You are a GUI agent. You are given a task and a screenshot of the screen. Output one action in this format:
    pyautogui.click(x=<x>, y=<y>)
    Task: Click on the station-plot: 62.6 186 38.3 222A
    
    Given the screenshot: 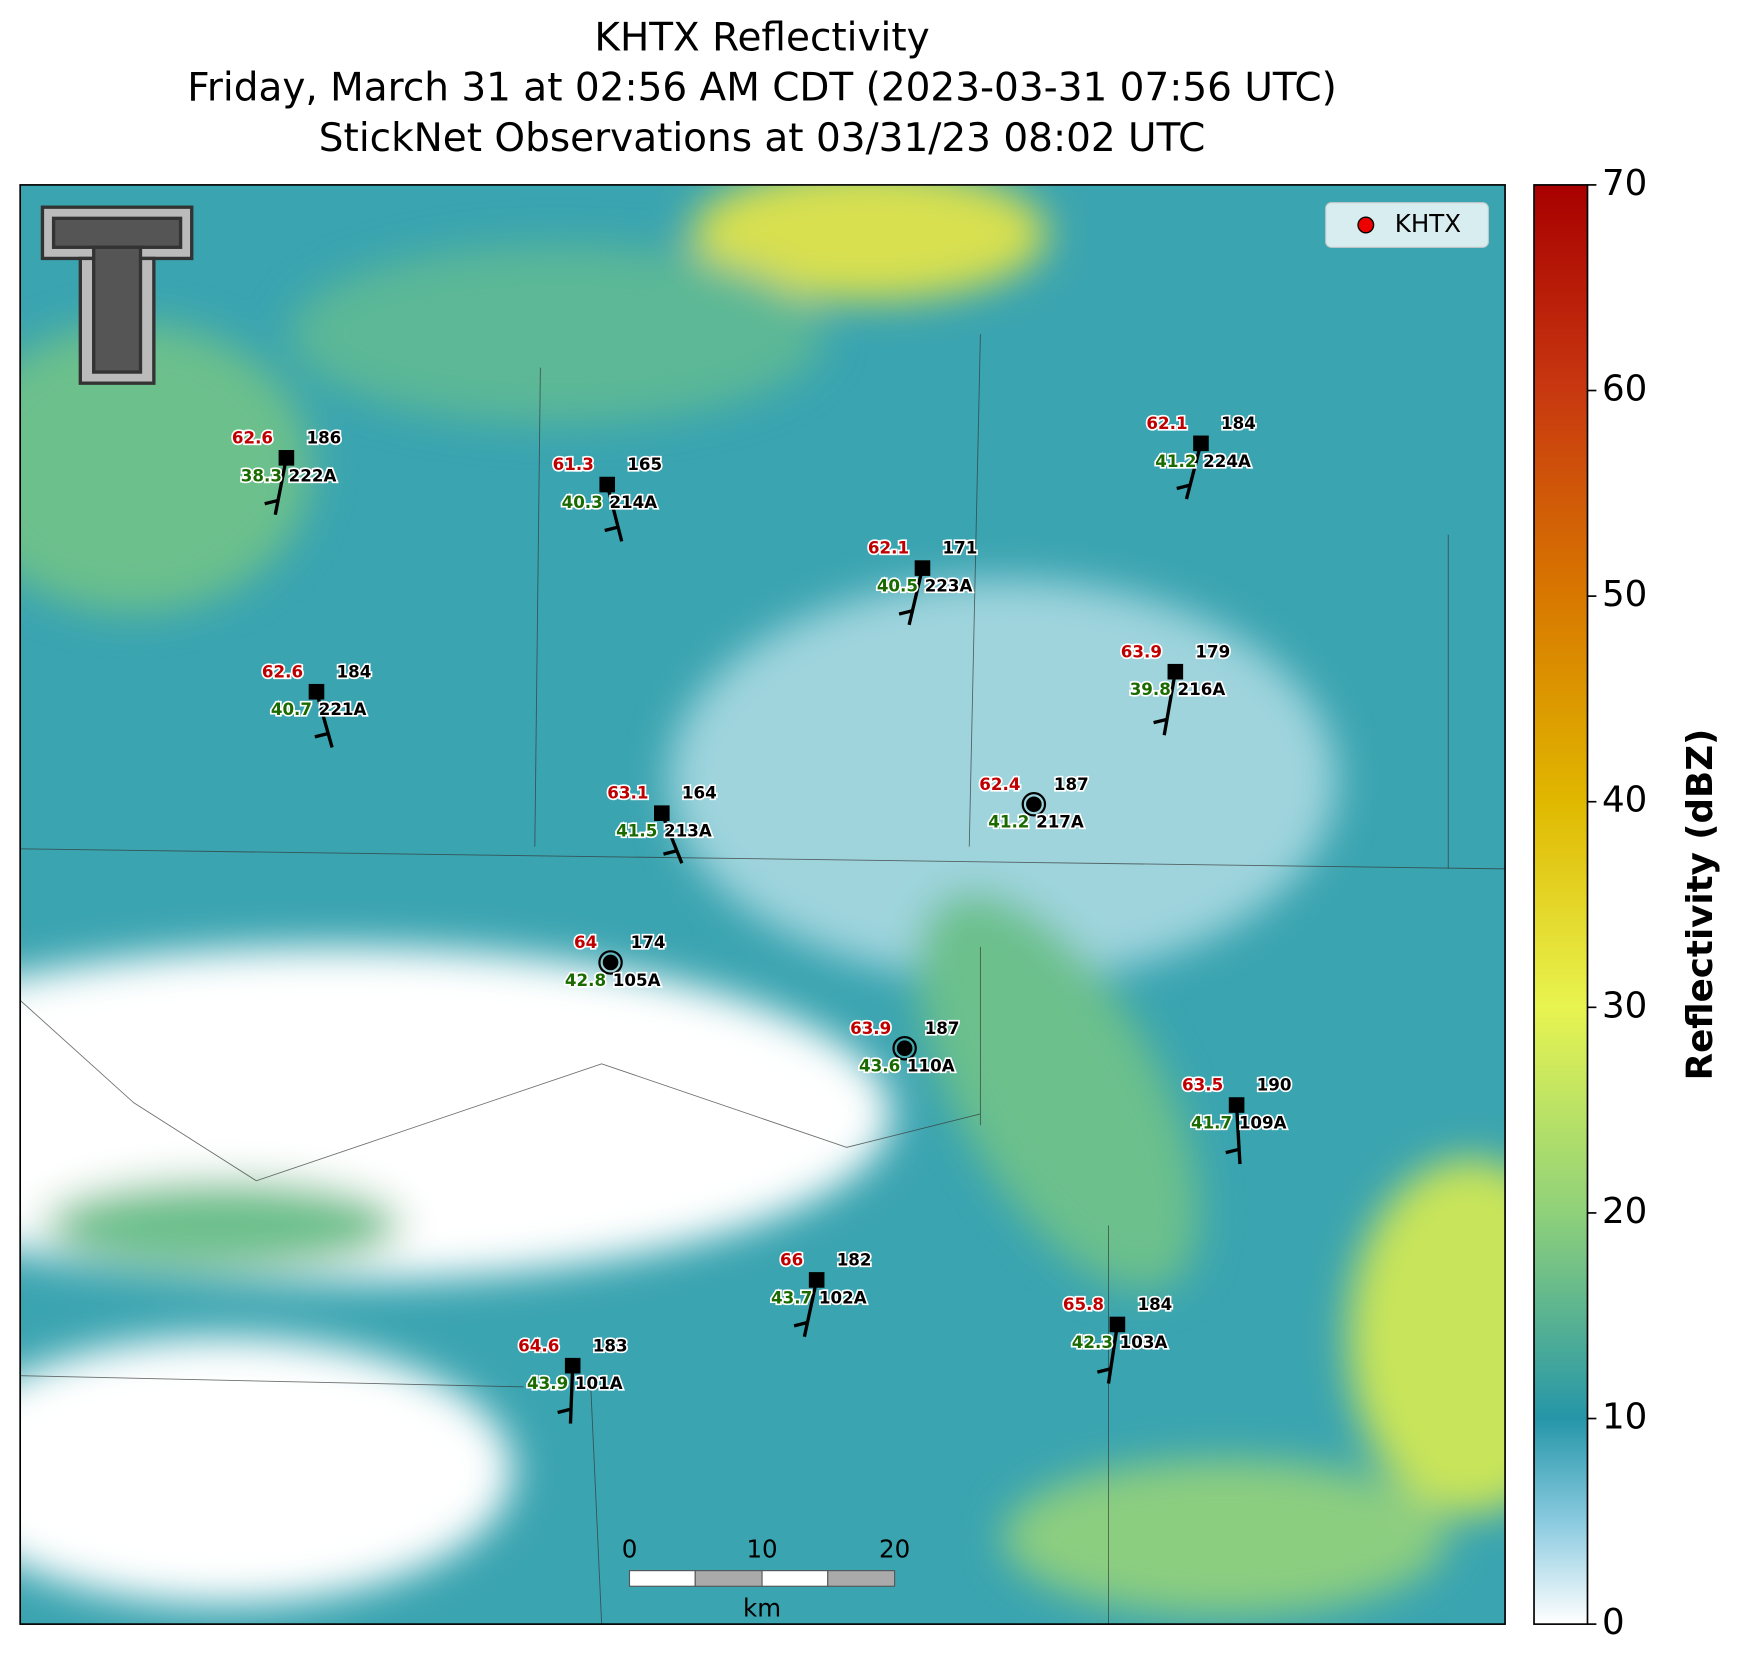 What is the action you would take?
    pyautogui.click(x=286, y=470)
    